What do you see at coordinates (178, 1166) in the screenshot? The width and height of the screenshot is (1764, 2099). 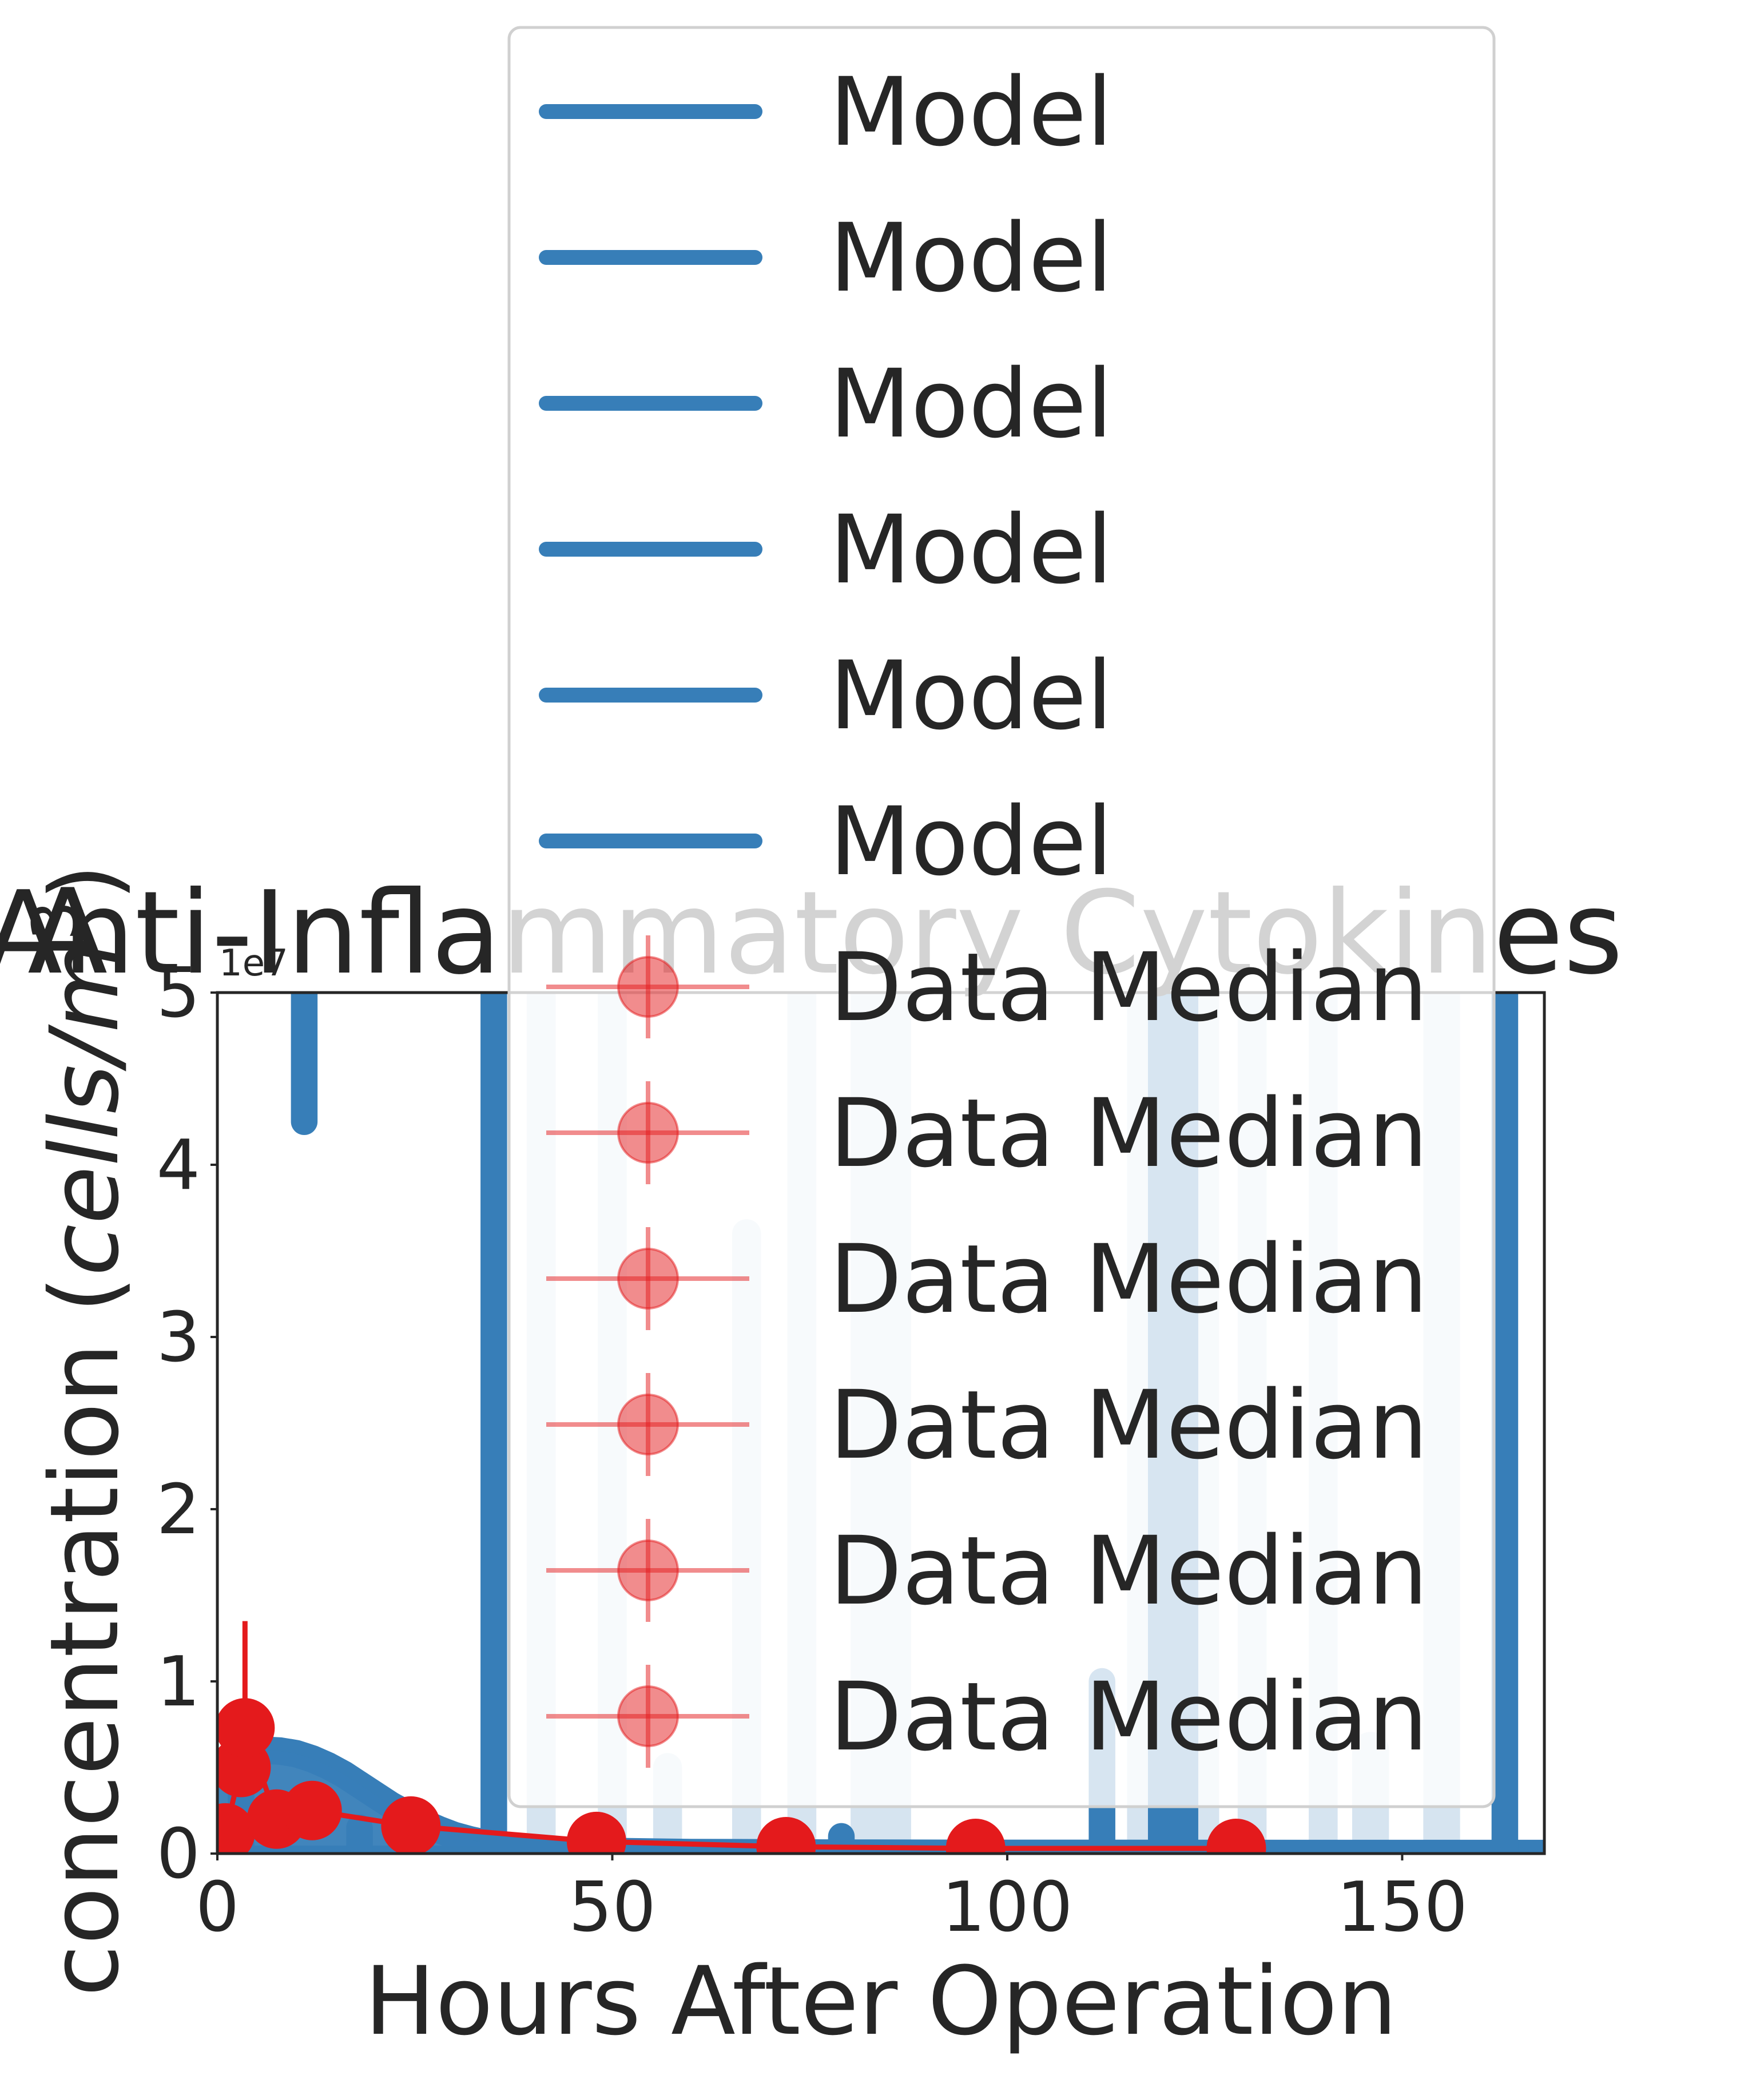 I see `y-tick-label: 4` at bounding box center [178, 1166].